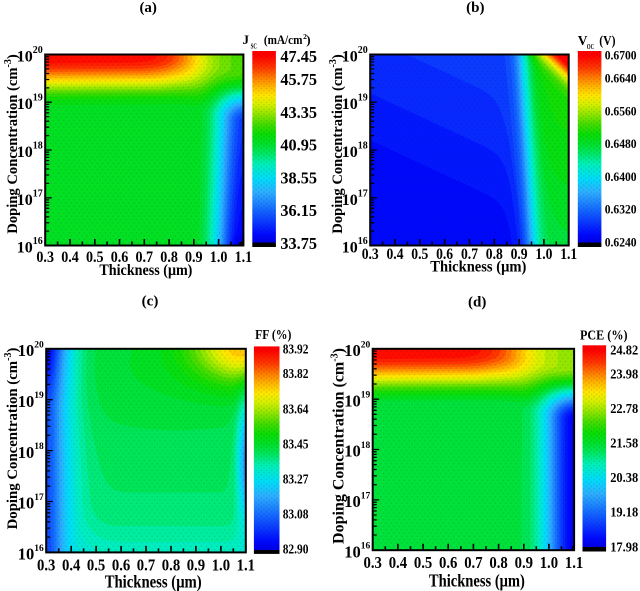  I want to click on svg-text: 17.98, so click(624, 546).